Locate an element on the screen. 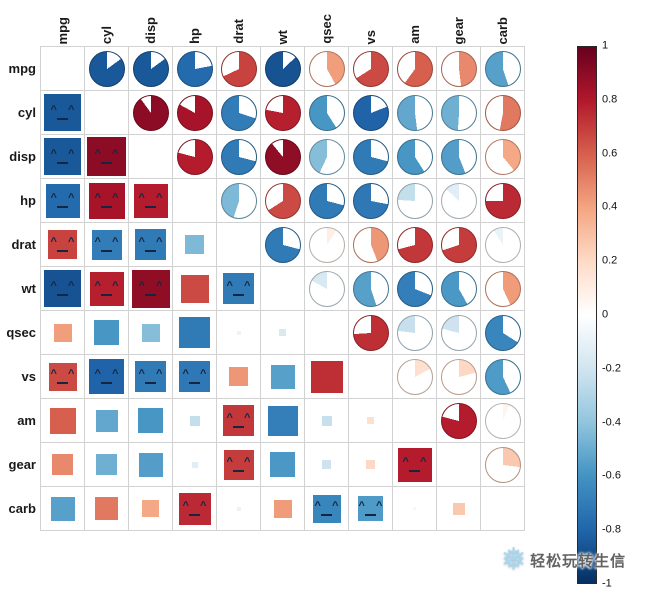  cell-carb-am is located at coordinates (414, 508).